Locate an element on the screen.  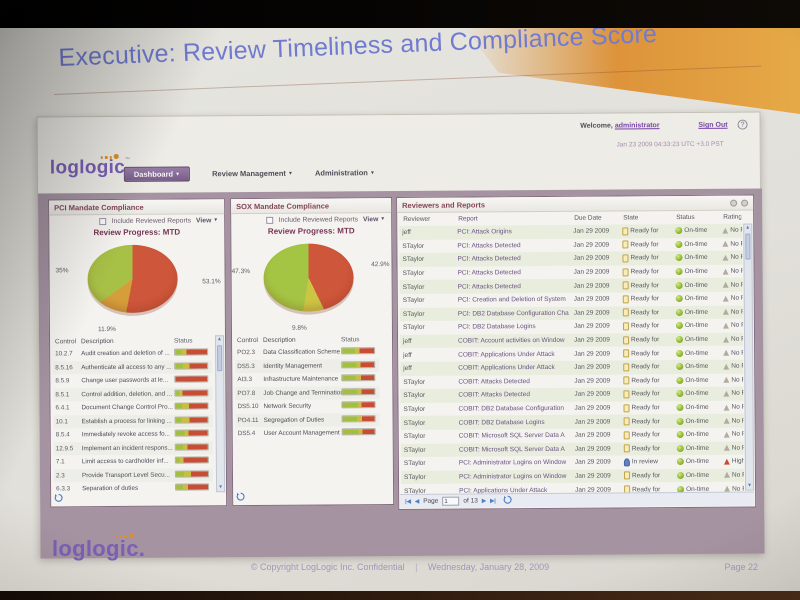
report-name: COBIT: Account activities on Window is located at coordinates (511, 340).